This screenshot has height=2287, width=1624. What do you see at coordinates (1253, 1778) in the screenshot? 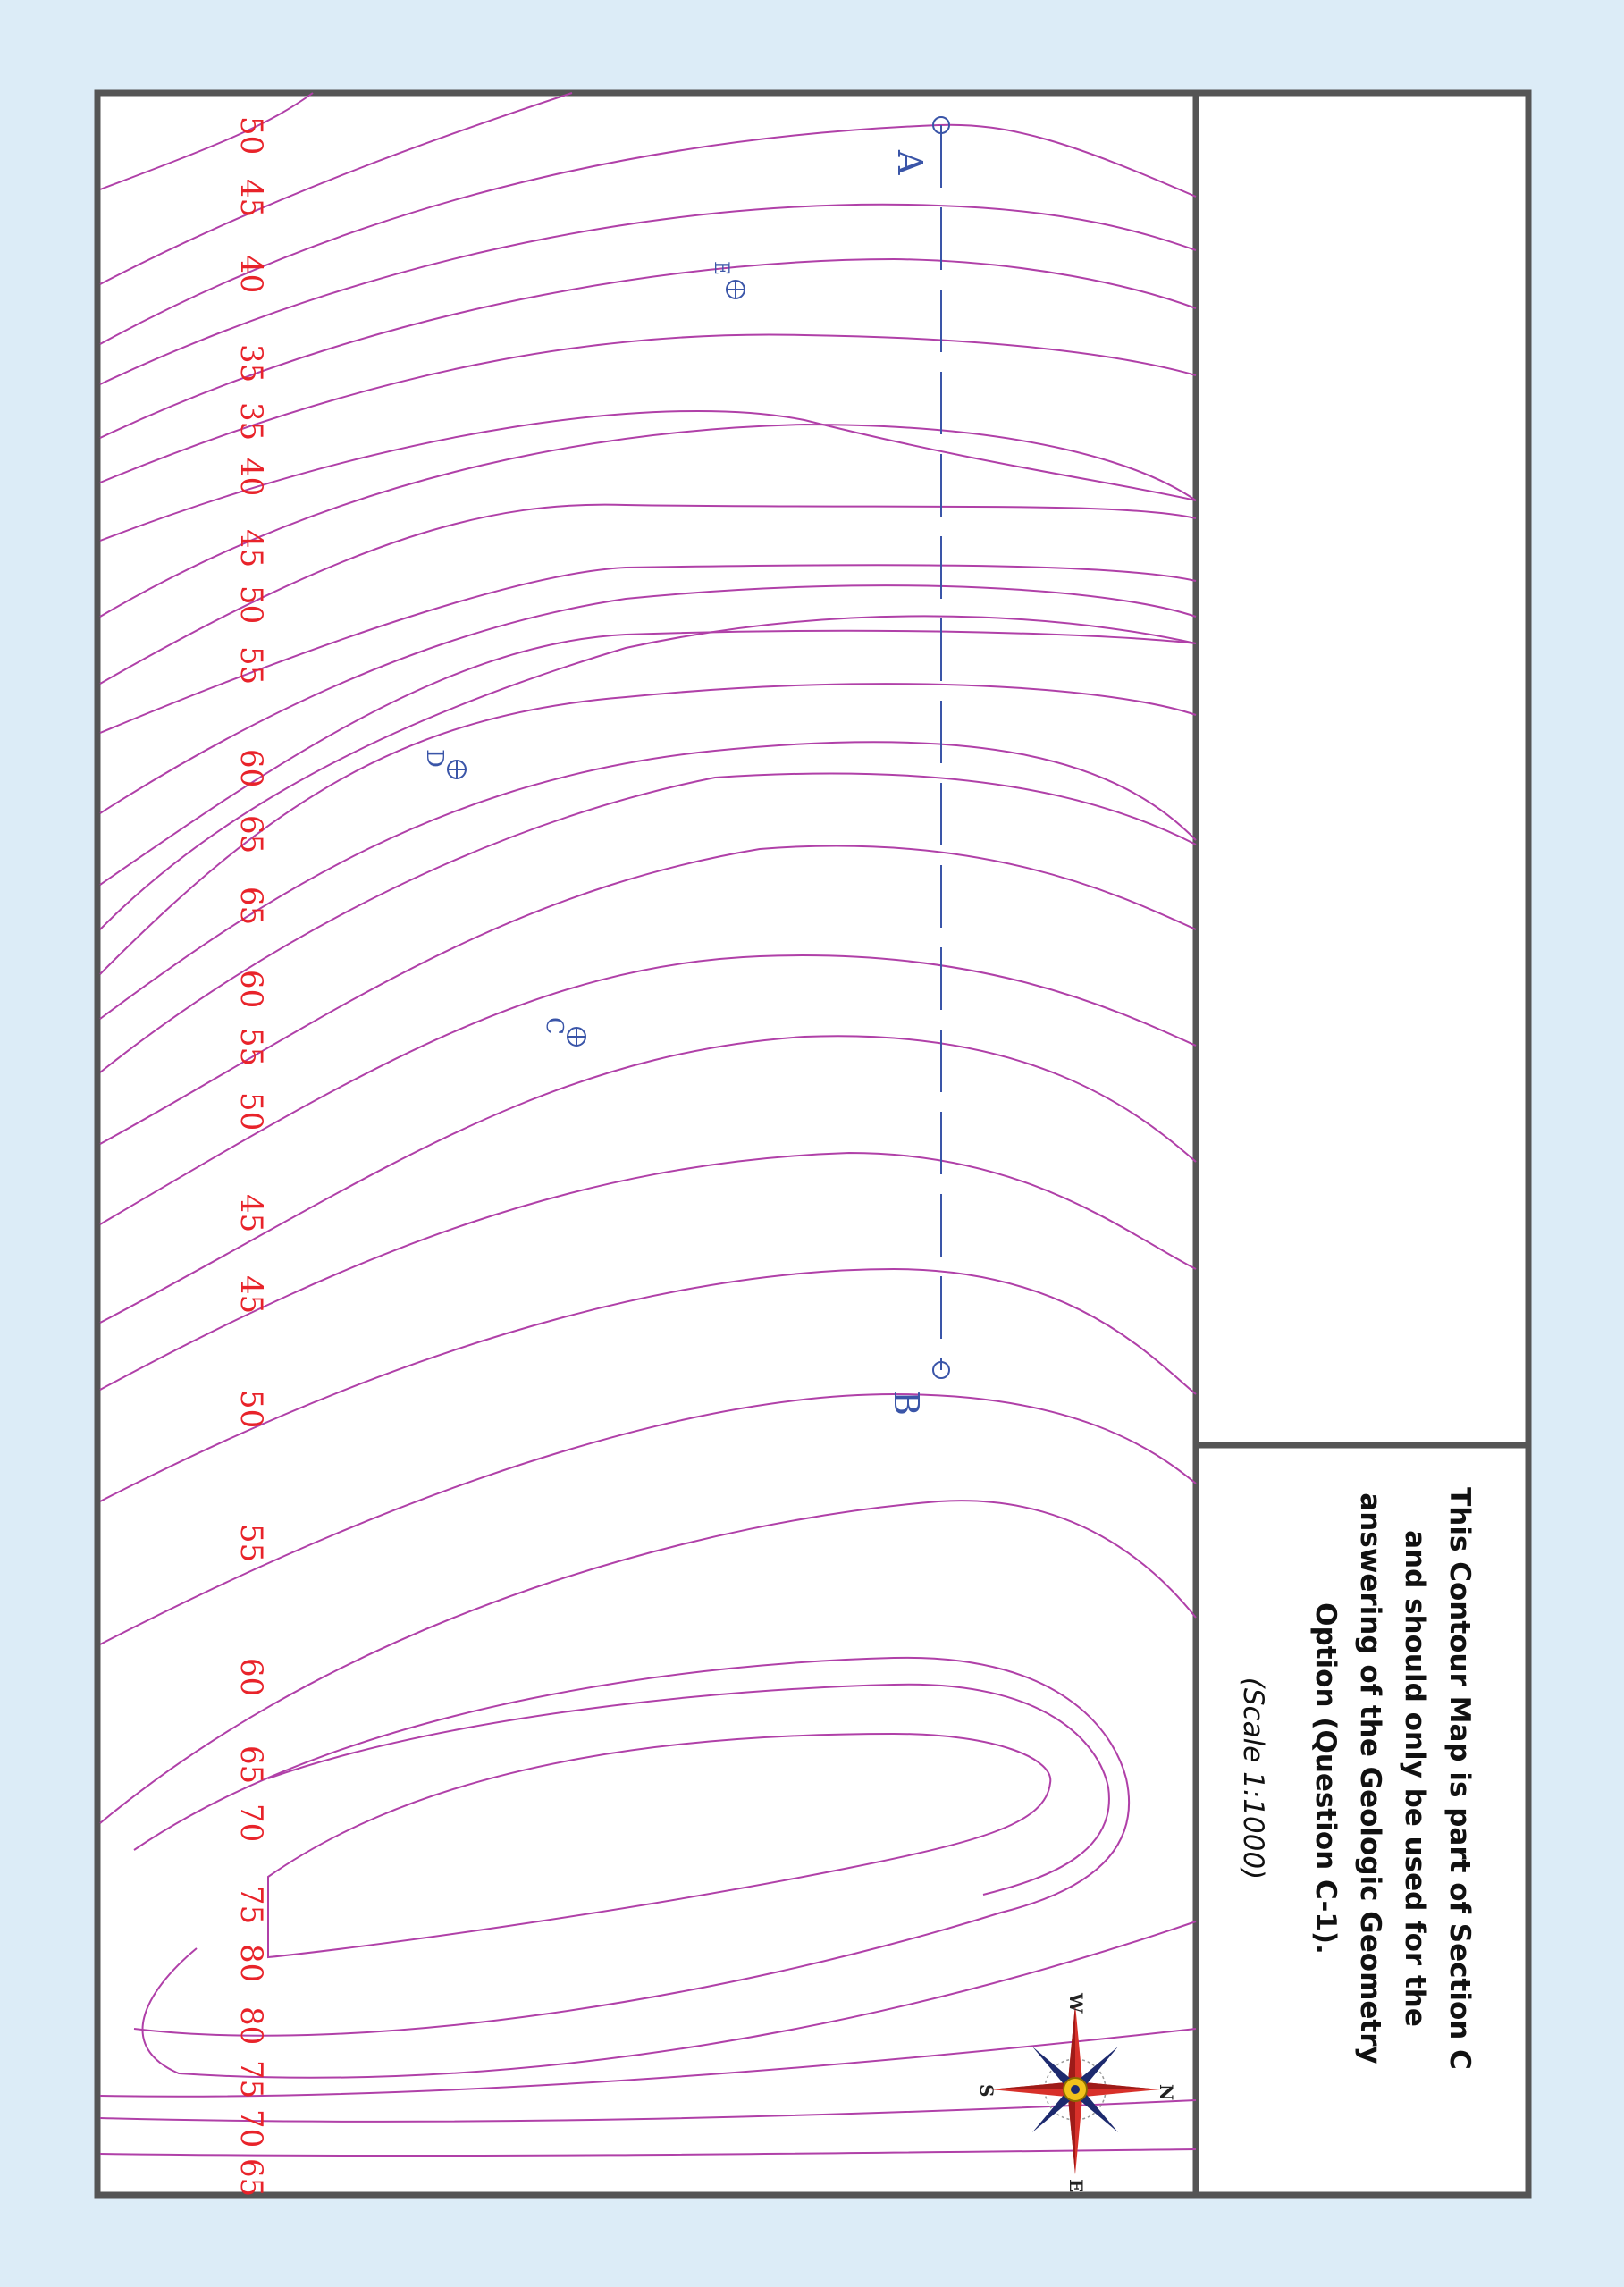
I see `map-scale: (Scale 1:1000)` at bounding box center [1253, 1778].